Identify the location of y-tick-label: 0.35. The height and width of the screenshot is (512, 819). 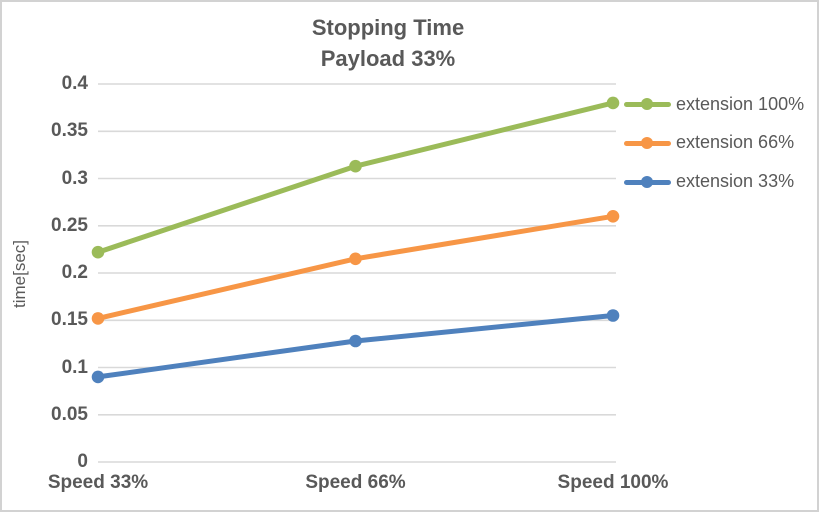
(69, 131).